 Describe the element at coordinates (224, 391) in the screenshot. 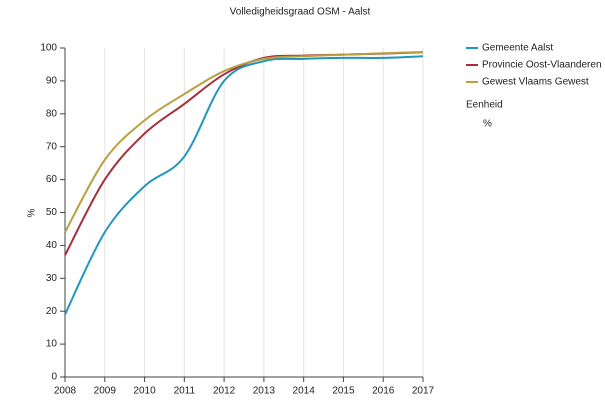

I see `x-tick-label: 2012` at that location.